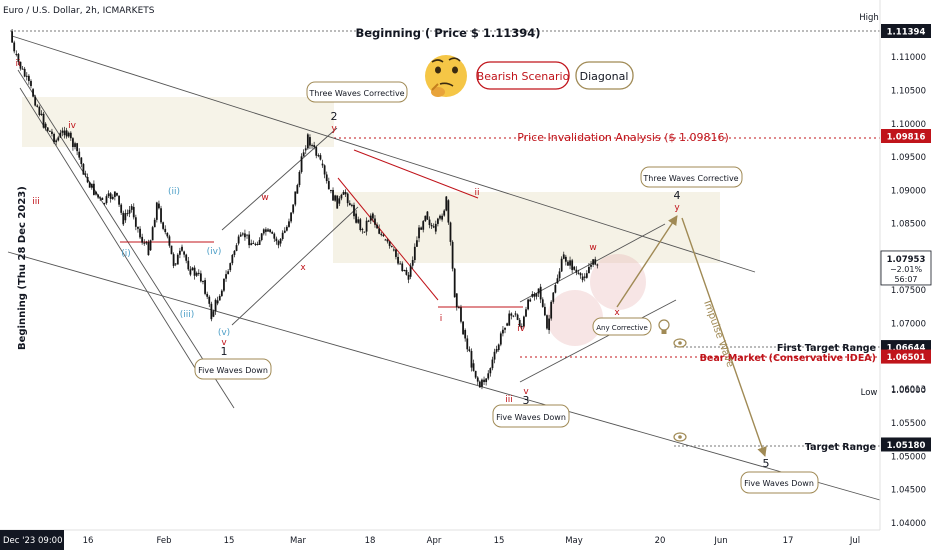  I want to click on price-tick-label: 1.09500, so click(908, 158).